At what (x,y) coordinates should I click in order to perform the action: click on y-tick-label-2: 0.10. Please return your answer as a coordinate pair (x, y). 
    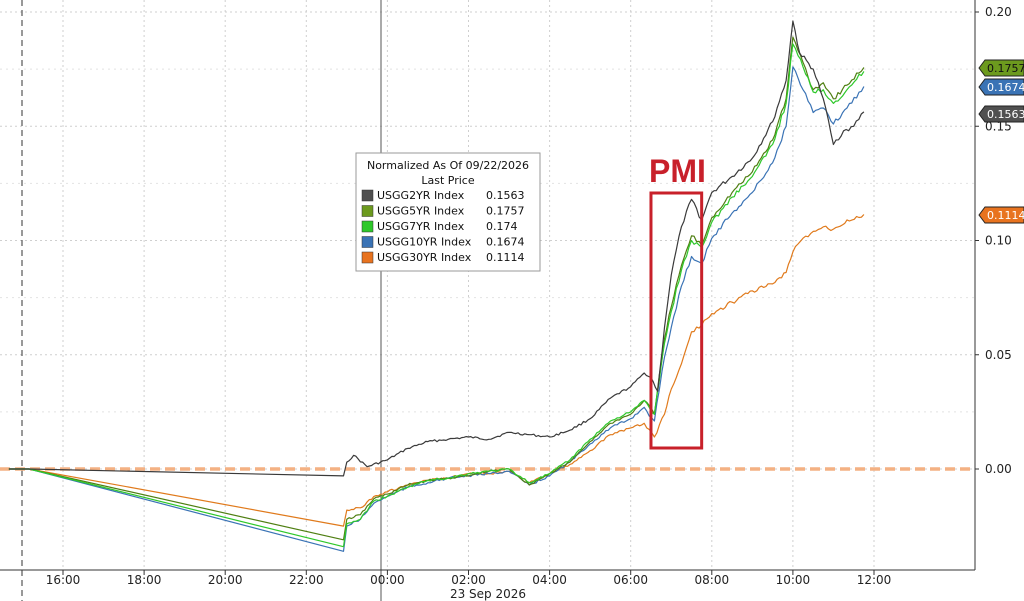
    Looking at the image, I should click on (998, 241).